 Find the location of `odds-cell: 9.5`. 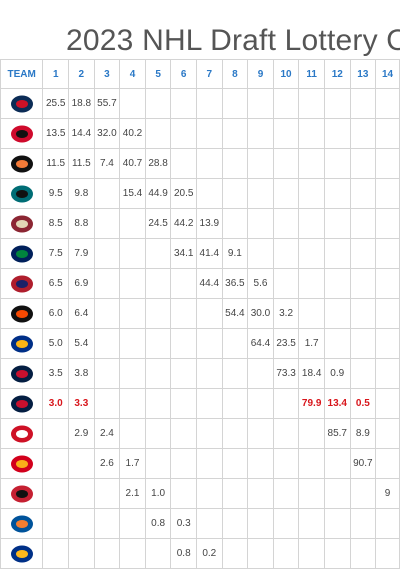

odds-cell: 9.5 is located at coordinates (56, 193).